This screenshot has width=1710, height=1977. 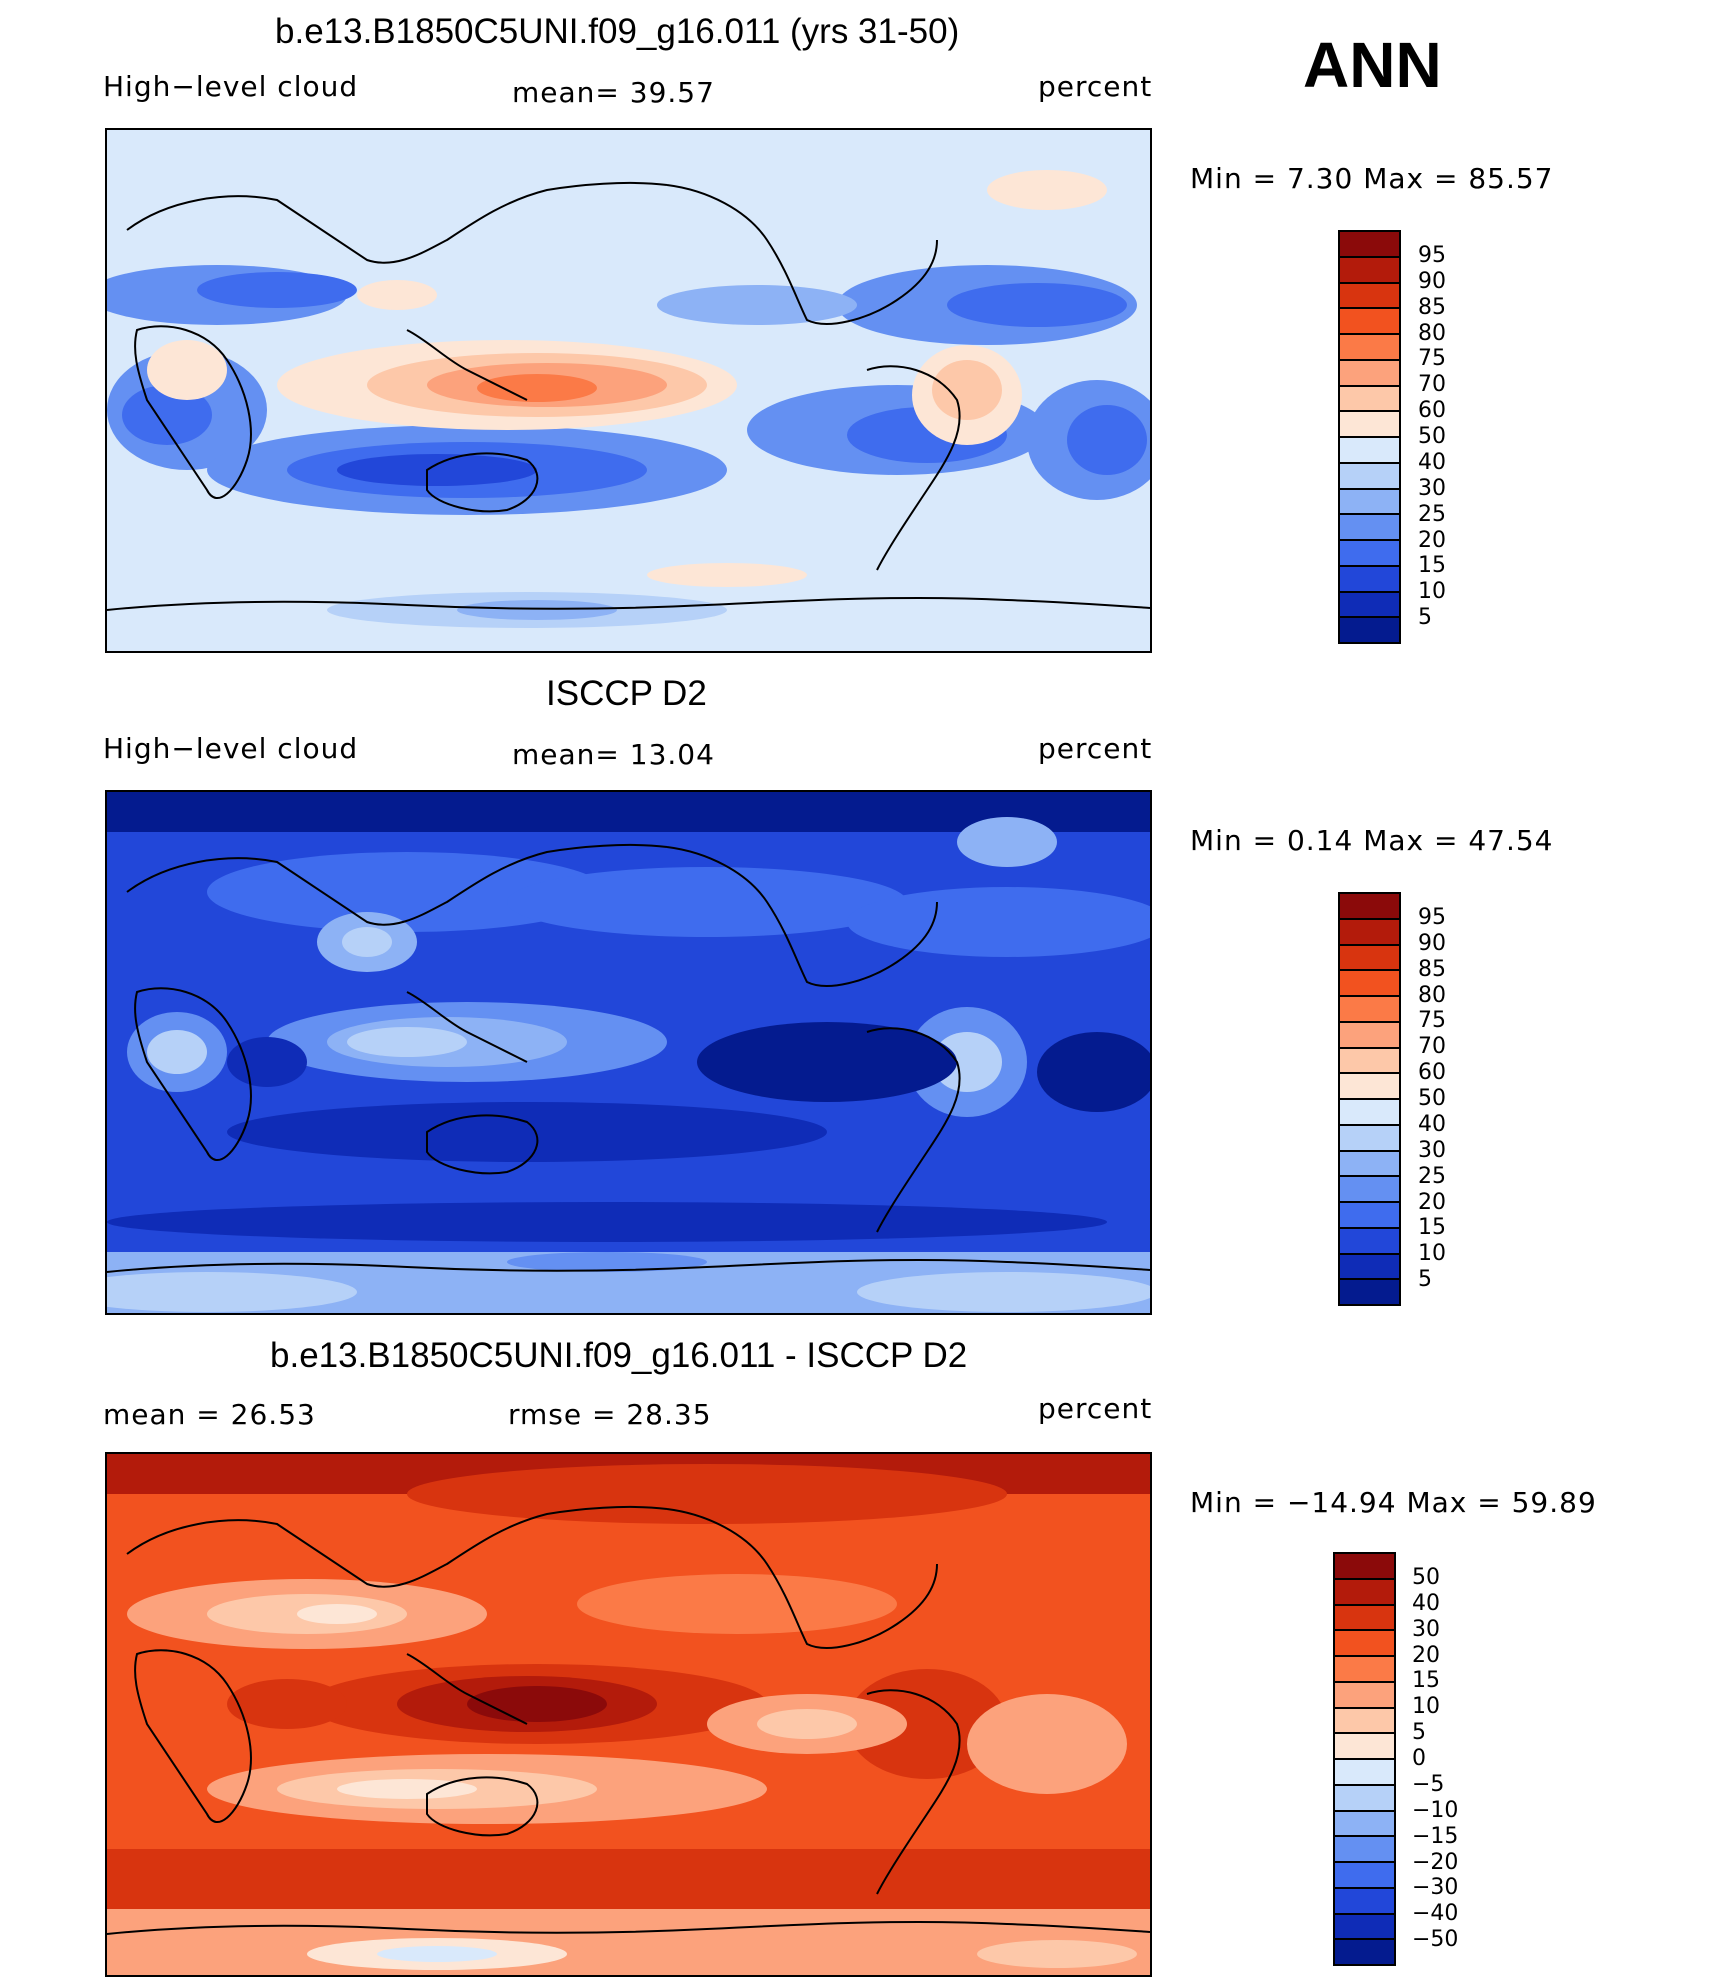 I want to click on mean-label: mean= 13.04, so click(x=613, y=754).